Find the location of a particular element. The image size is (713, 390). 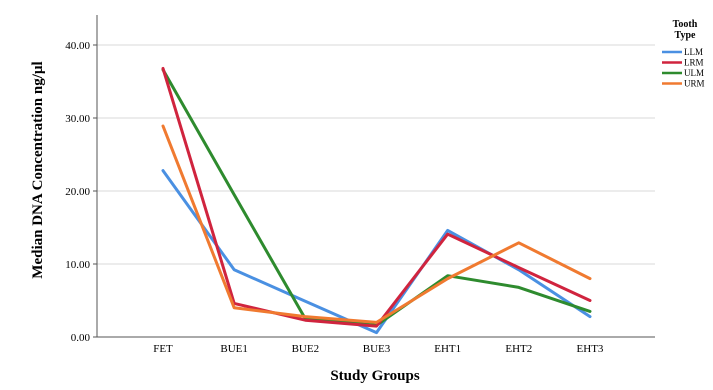

legend-title-line-1: Tooth is located at coordinates (685, 24).